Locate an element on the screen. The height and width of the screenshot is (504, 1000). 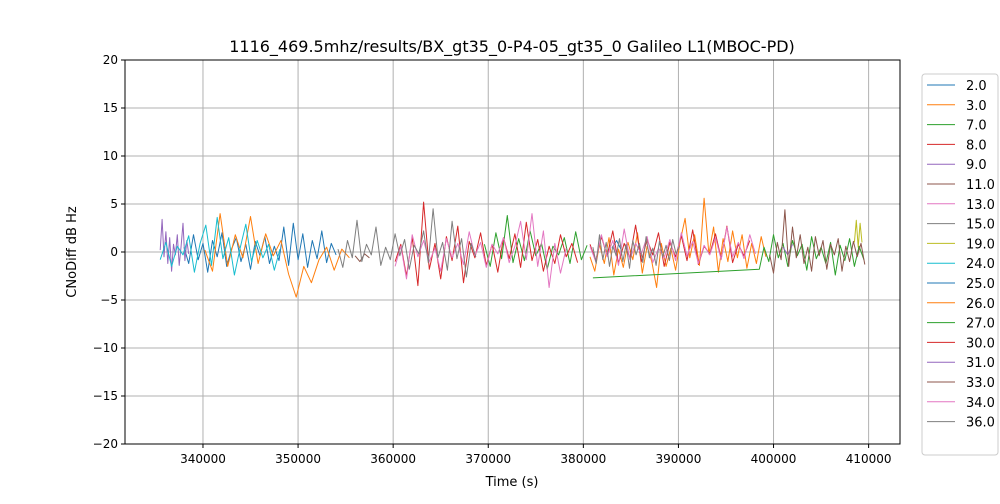
y-axis-label: CNoDiff dB Hz is located at coordinates (72, 252).